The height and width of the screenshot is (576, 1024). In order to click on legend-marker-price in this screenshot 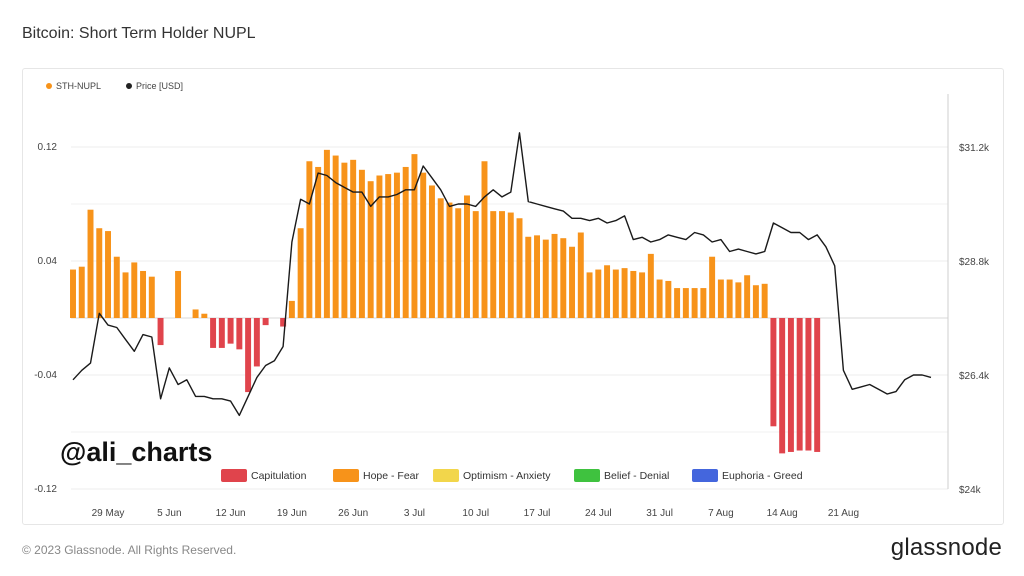, I will do `click(129, 86)`.